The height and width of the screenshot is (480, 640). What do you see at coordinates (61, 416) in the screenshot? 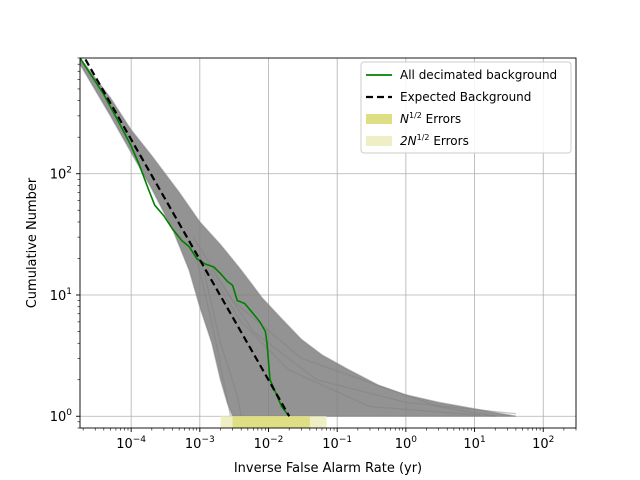
I see `y-tick-label: 100` at bounding box center [61, 416].